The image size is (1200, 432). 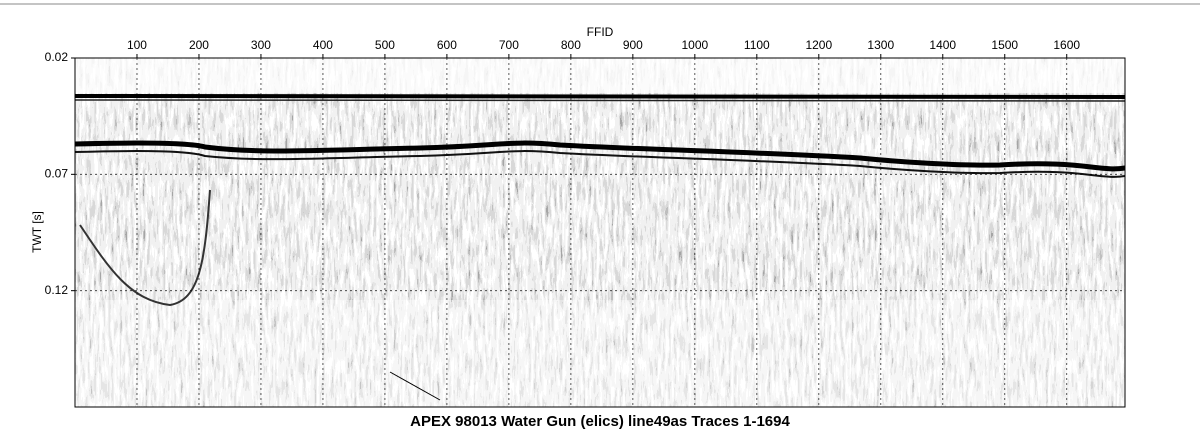 I want to click on x-tick-label: 1600, so click(x=1066, y=45).